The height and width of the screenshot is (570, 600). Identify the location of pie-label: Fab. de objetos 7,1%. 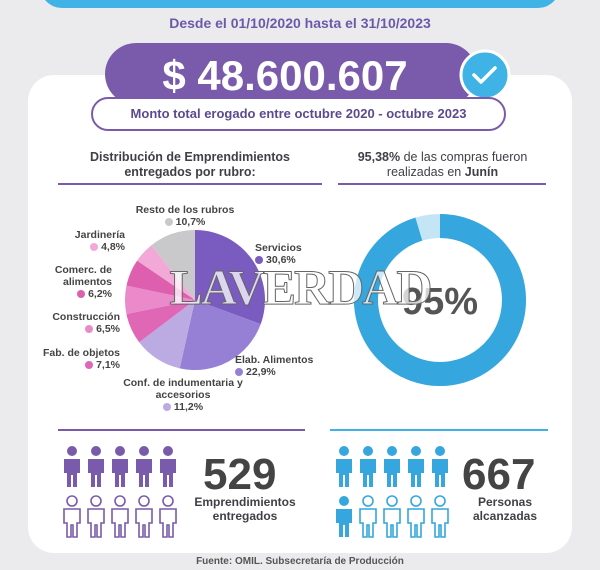
(70, 359).